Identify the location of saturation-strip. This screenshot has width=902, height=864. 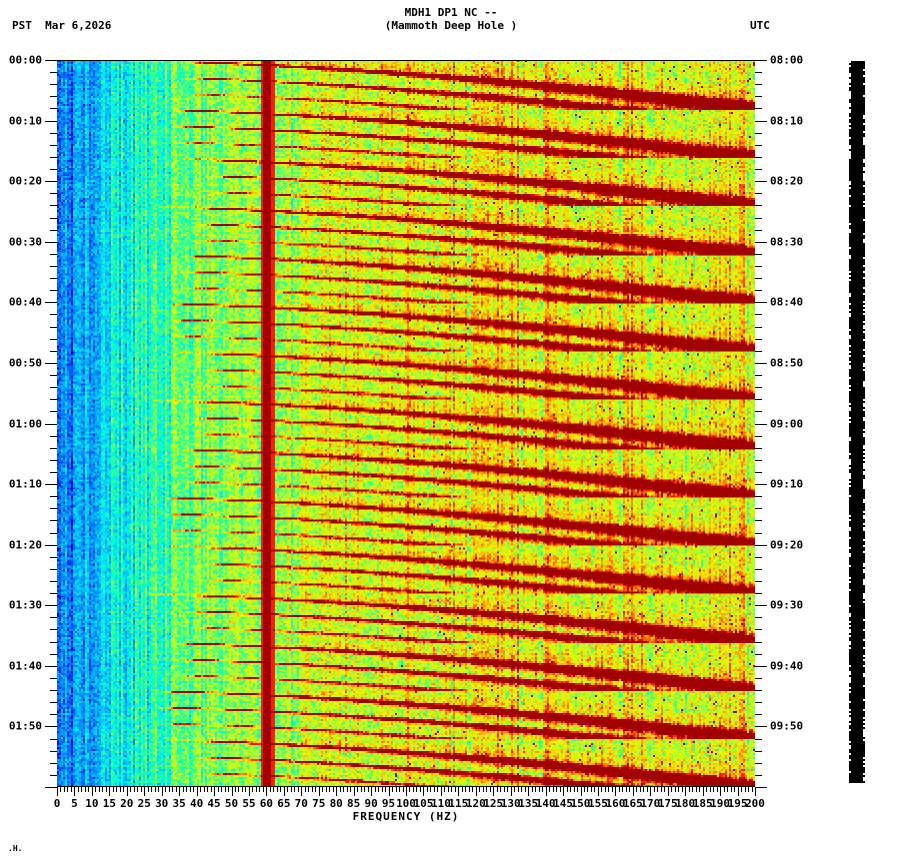
(857, 422).